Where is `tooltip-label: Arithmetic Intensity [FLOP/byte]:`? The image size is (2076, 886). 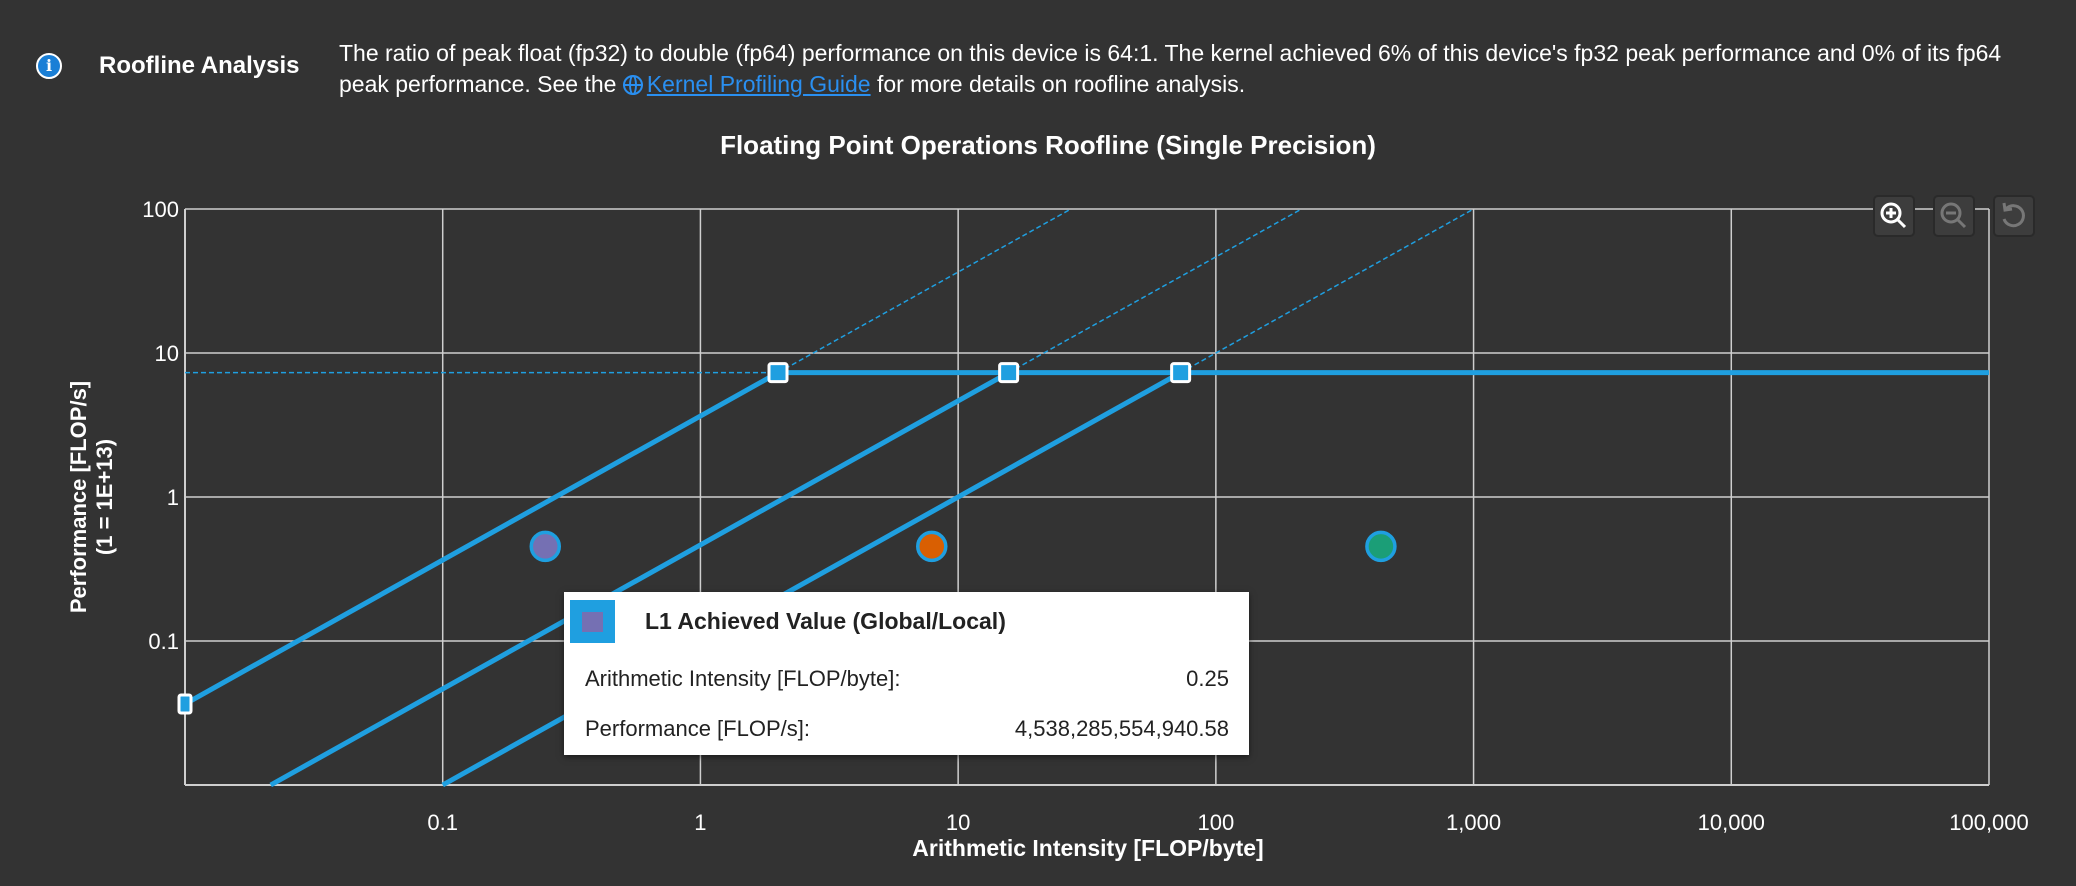
tooltip-label: Arithmetic Intensity [FLOP/byte]: is located at coordinates (743, 678).